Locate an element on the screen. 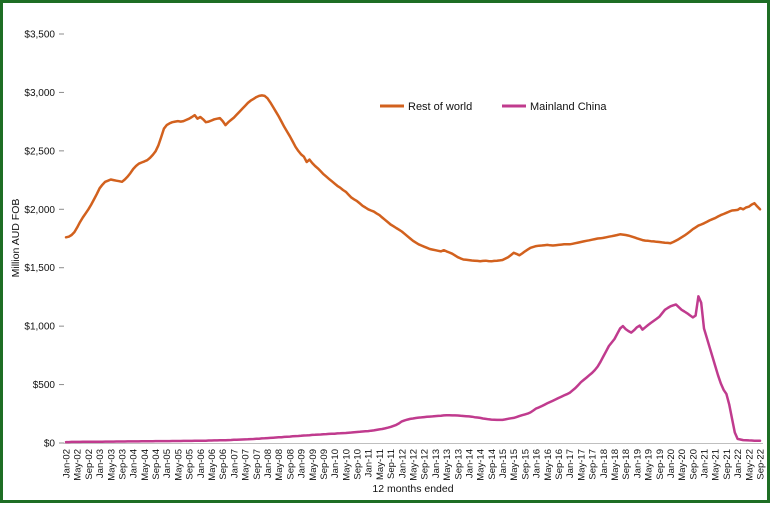 Image resolution: width=770 pixels, height=511 pixels. x-tick-label: Sep-17 is located at coordinates (593, 464).